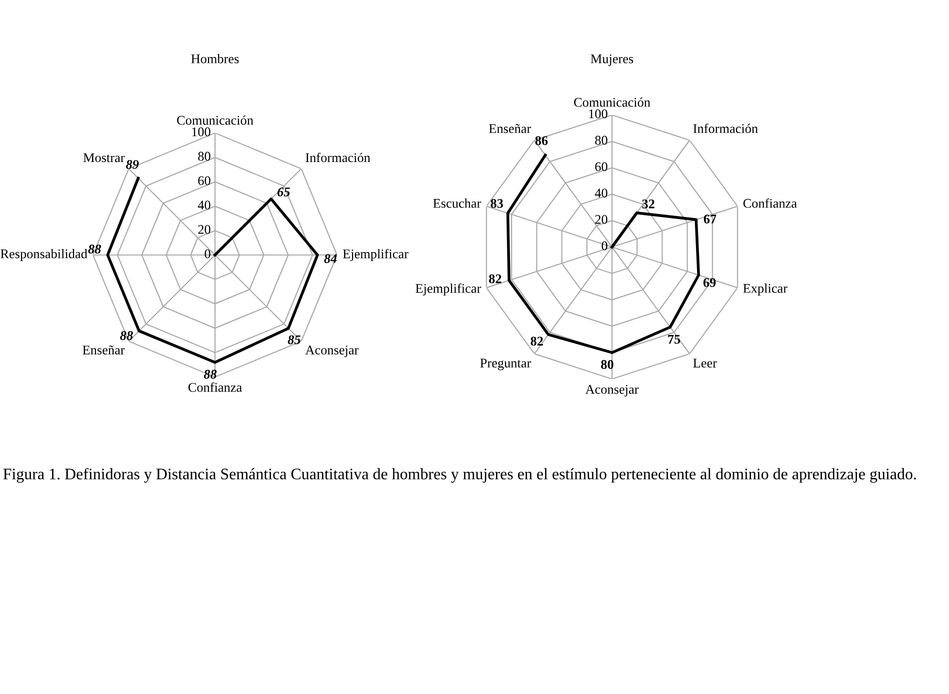  I want to click on chart-title: Hombres, so click(215, 59).